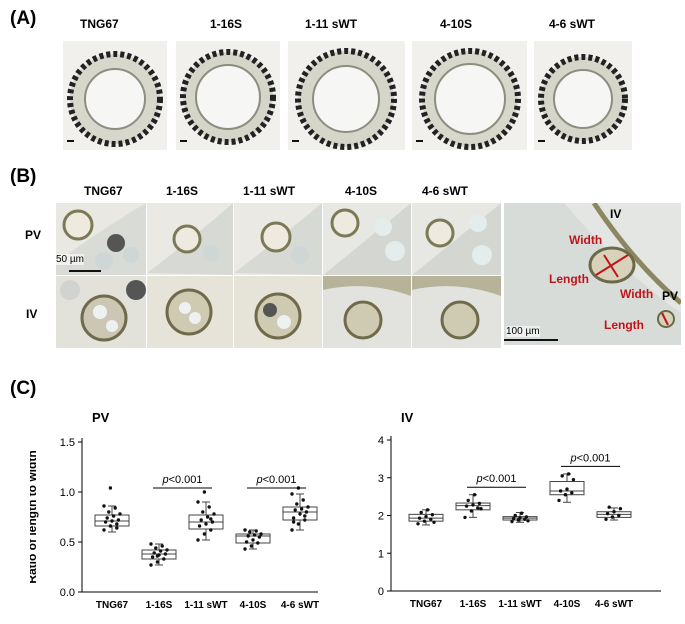 The image size is (685, 624). I want to click on panel-b-letter: (B), so click(23, 176).